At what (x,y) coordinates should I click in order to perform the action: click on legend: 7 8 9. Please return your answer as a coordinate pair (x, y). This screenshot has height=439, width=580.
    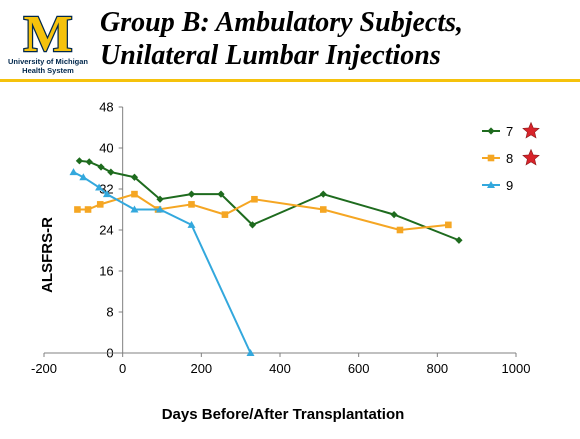
    Looking at the image, I should click on (511, 157).